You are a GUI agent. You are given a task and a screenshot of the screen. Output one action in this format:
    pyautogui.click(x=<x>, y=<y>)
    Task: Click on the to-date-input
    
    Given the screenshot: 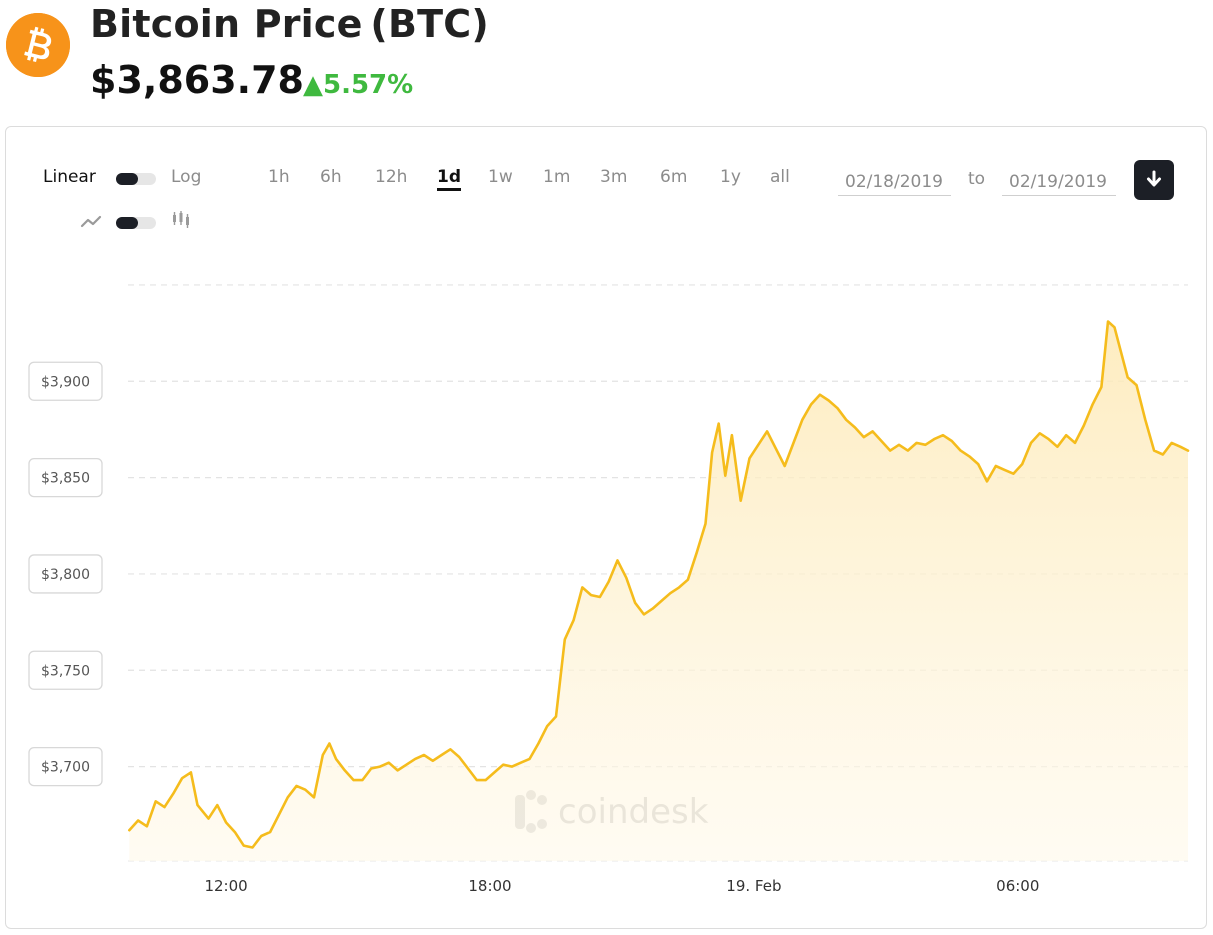 What is the action you would take?
    pyautogui.click(x=1059, y=182)
    